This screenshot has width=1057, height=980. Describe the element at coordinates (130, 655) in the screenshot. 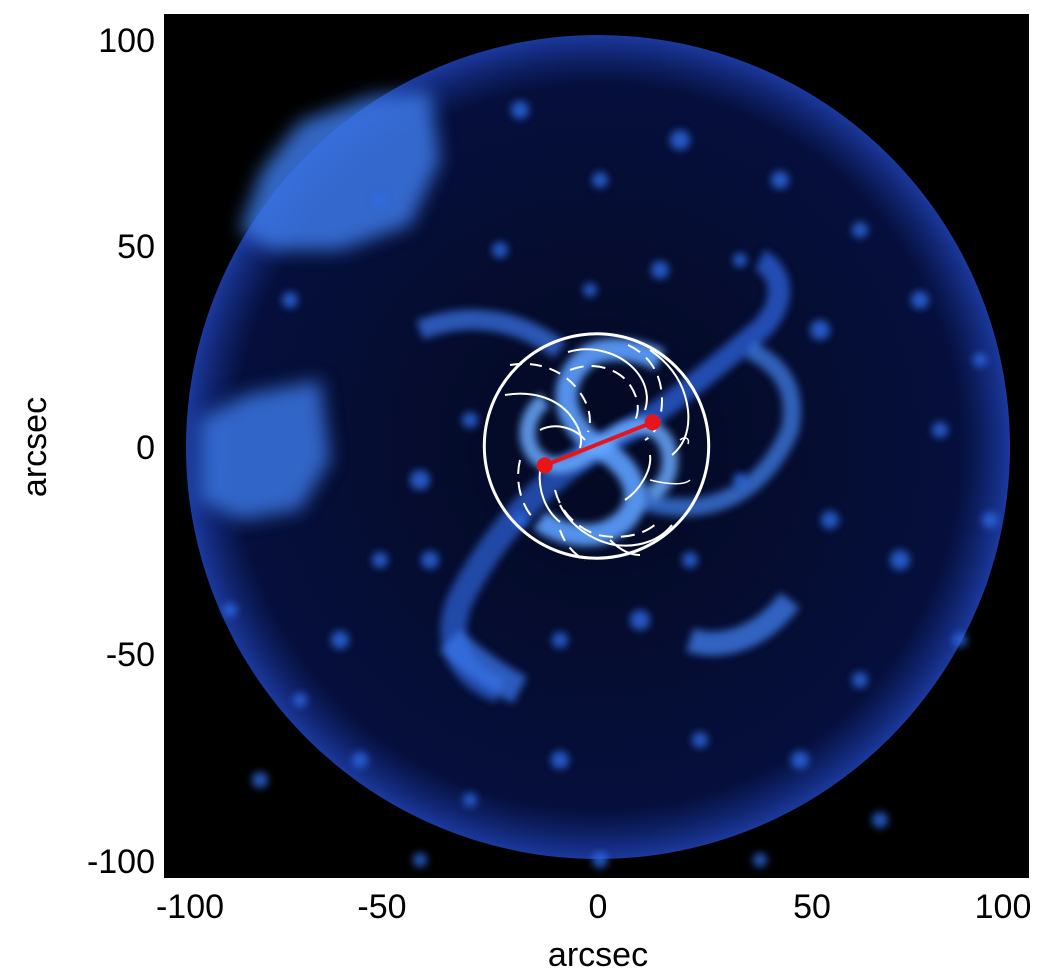

I see `y-tick-label: -50` at that location.